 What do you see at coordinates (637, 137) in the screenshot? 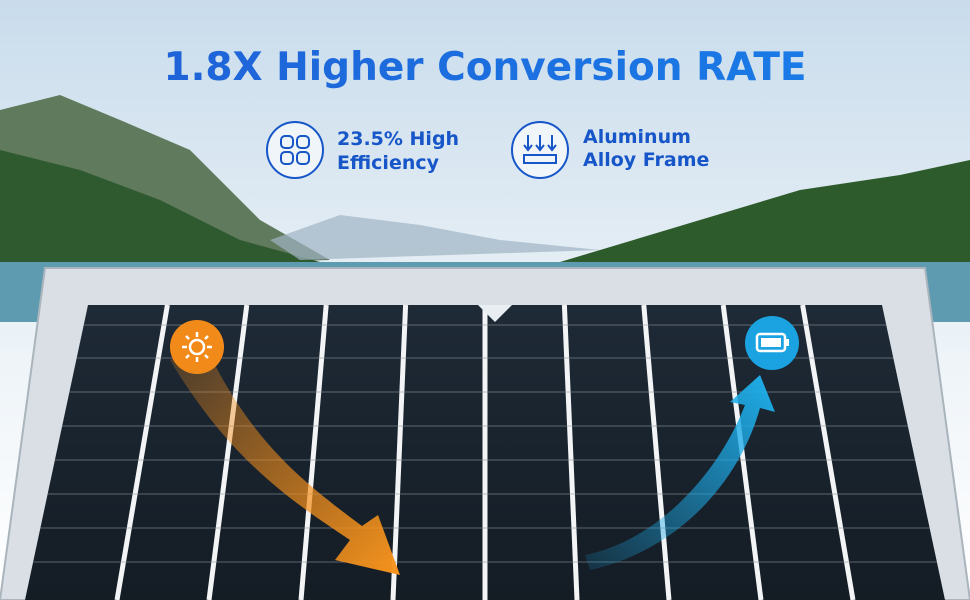
I see `feature-line: Aluminum` at bounding box center [637, 137].